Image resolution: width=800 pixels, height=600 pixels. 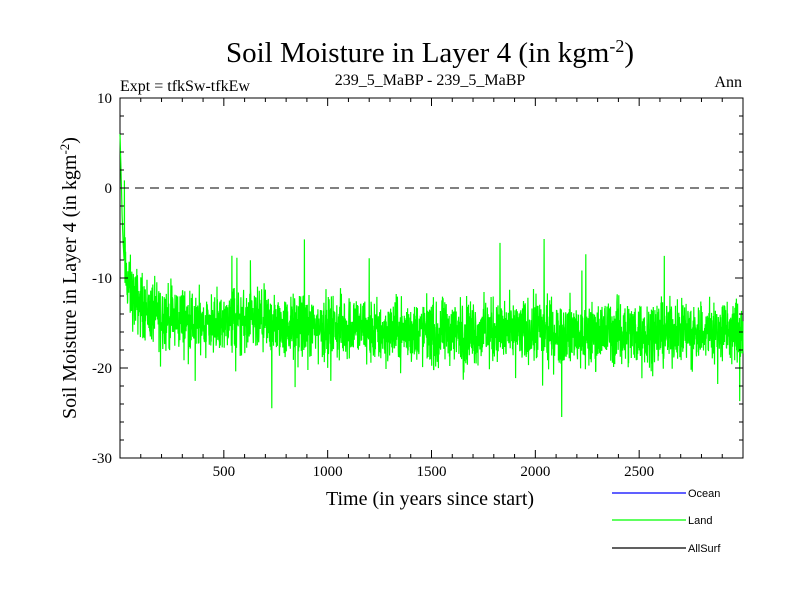 I want to click on subtitle-period: 239_5_MaBP - 239_5_MaBP, so click(x=430, y=80).